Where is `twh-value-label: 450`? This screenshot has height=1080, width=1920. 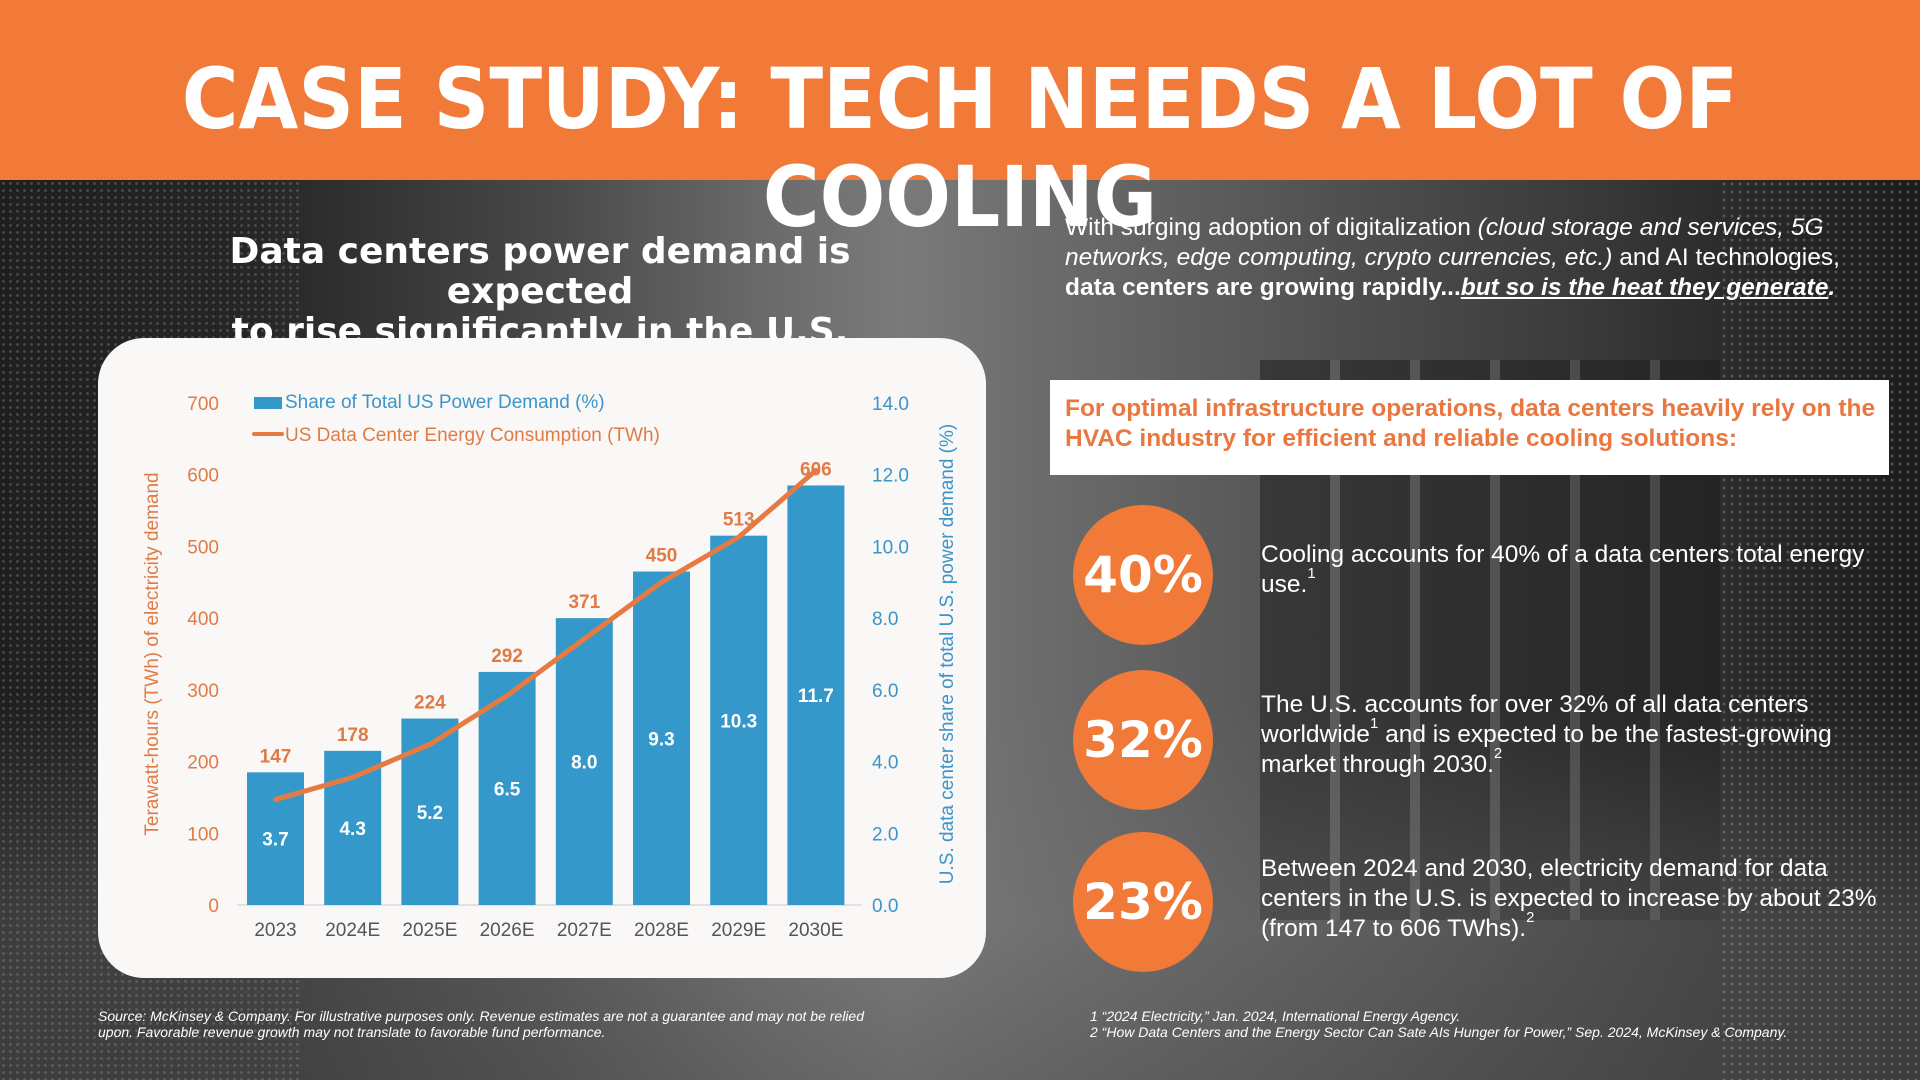 twh-value-label: 450 is located at coordinates (662, 556).